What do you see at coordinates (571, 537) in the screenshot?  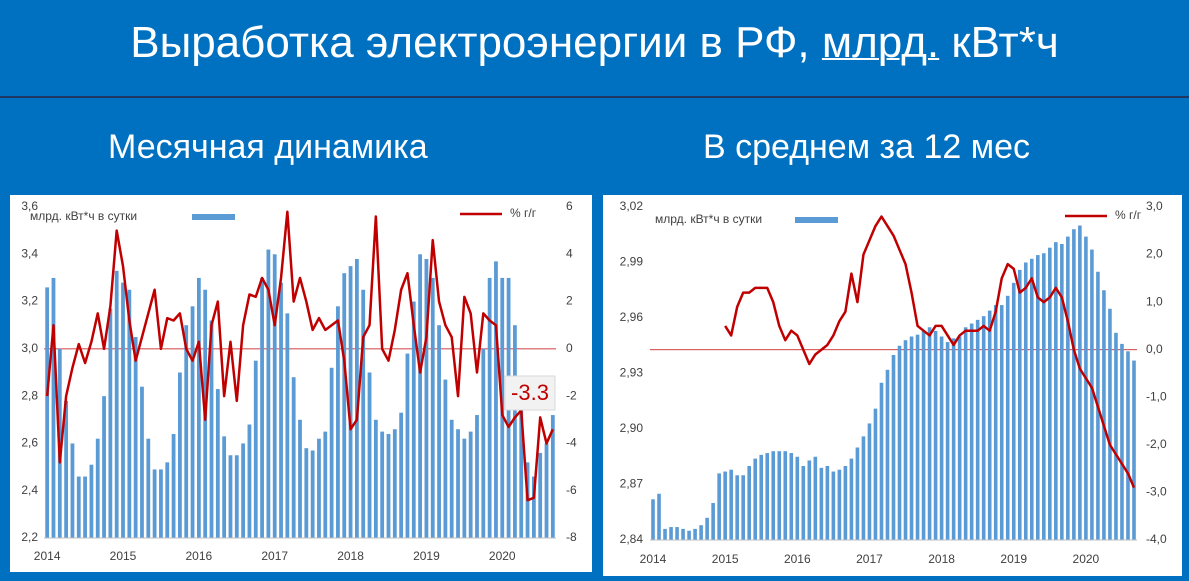 I see `y2-tick-label: -8` at bounding box center [571, 537].